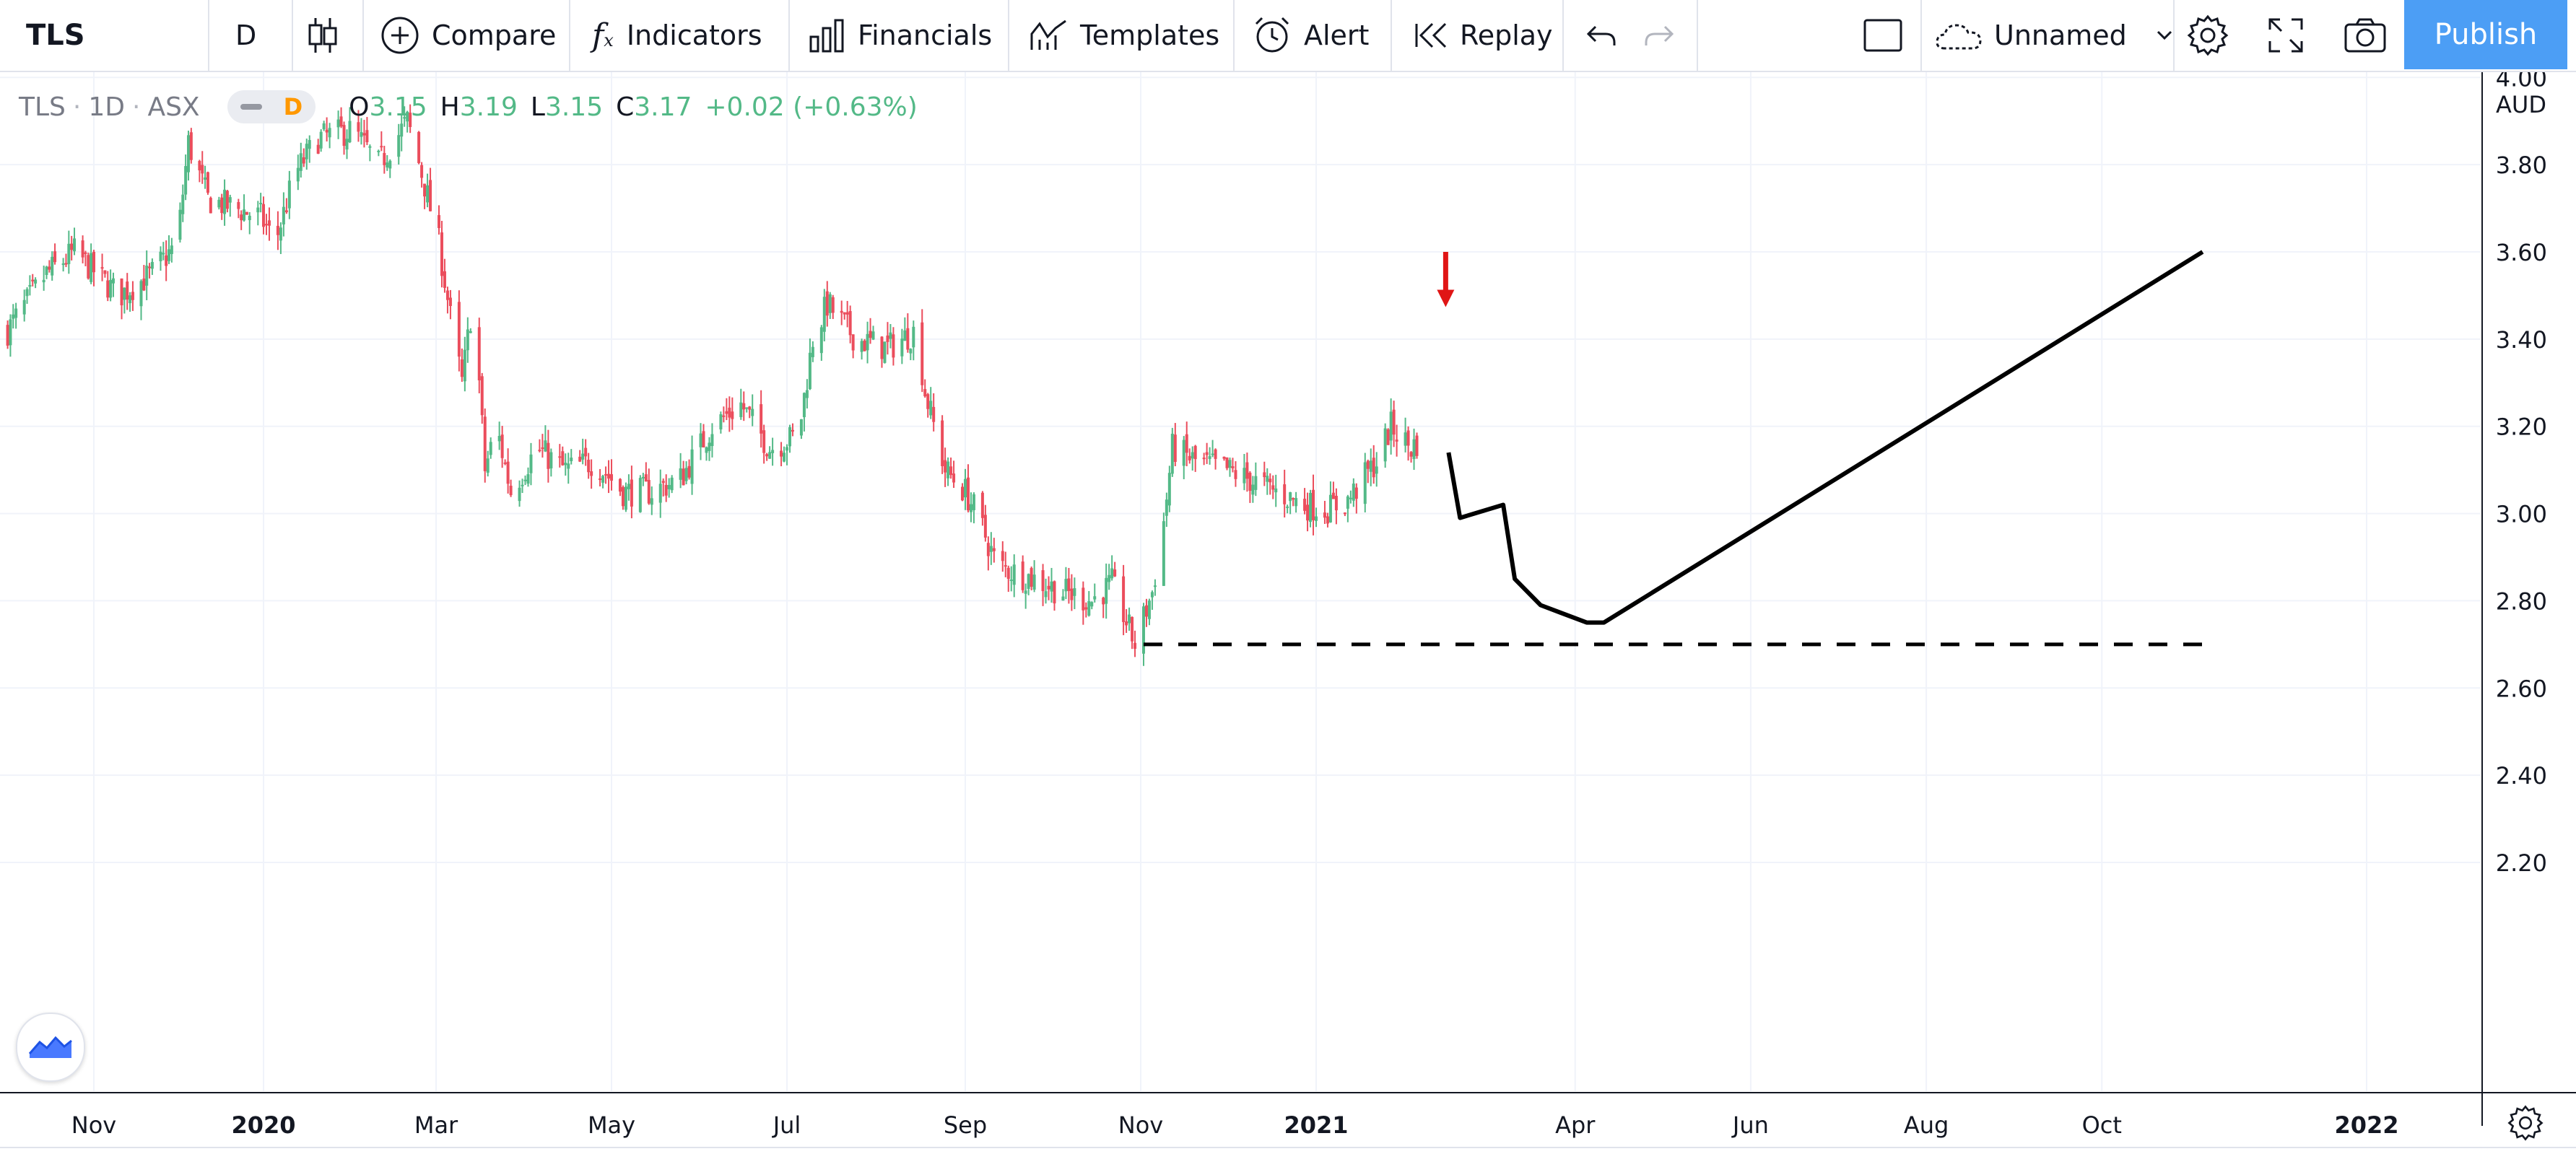 The height and width of the screenshot is (1154, 2576). I want to click on change-value: +0.02 (+0.63%), so click(811, 107).